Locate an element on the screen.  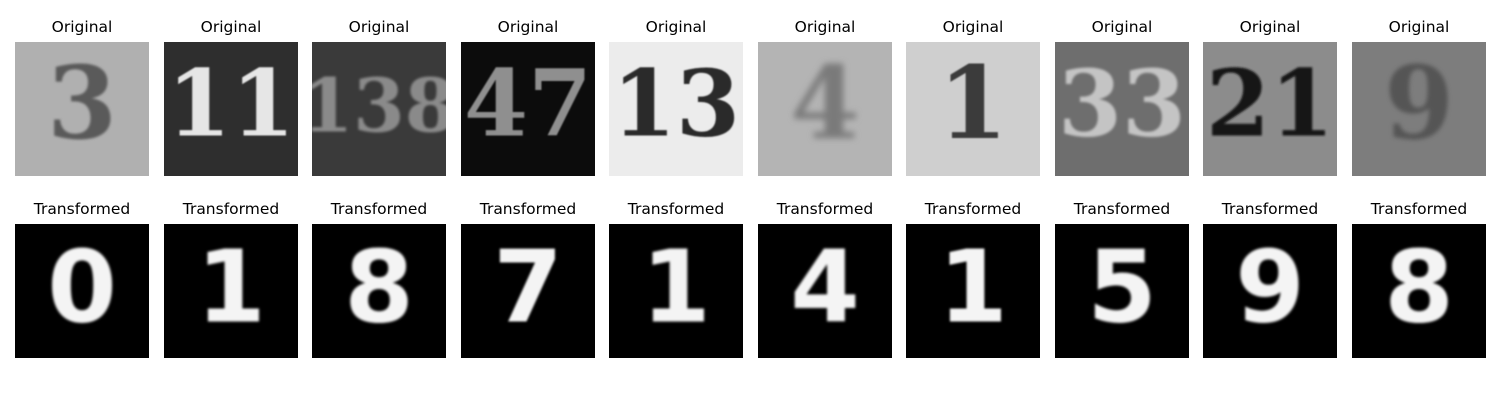
digit-glyph: 7 is located at coordinates (528, 286).